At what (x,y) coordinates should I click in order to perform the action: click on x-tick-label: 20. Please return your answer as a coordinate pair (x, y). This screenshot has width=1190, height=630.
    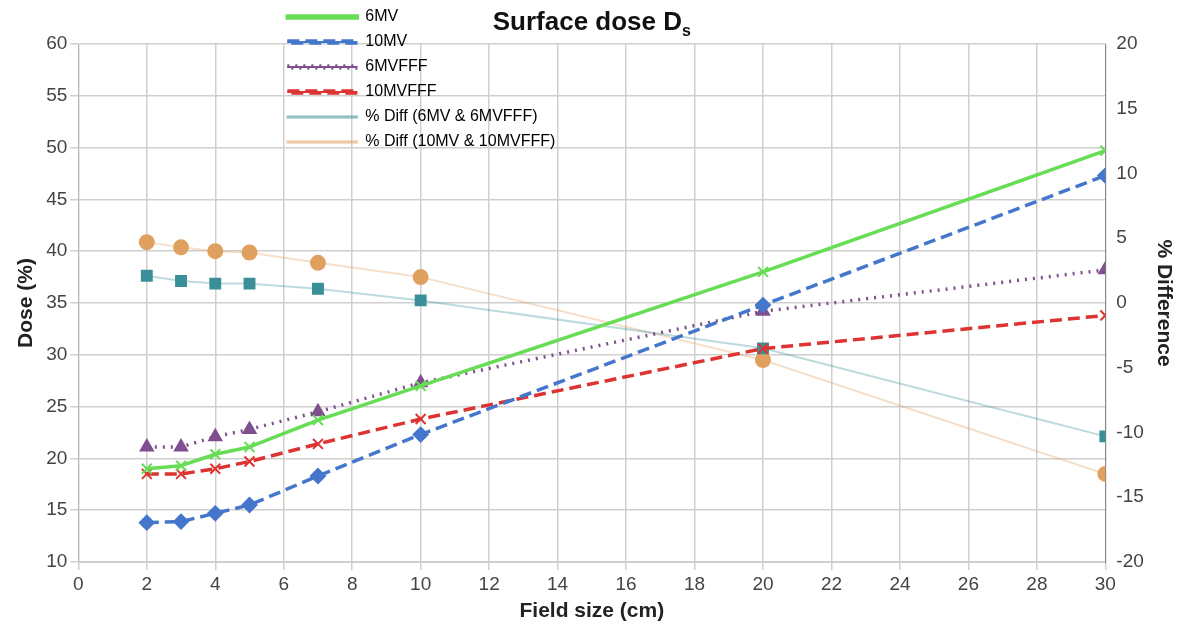
    Looking at the image, I should click on (763, 583).